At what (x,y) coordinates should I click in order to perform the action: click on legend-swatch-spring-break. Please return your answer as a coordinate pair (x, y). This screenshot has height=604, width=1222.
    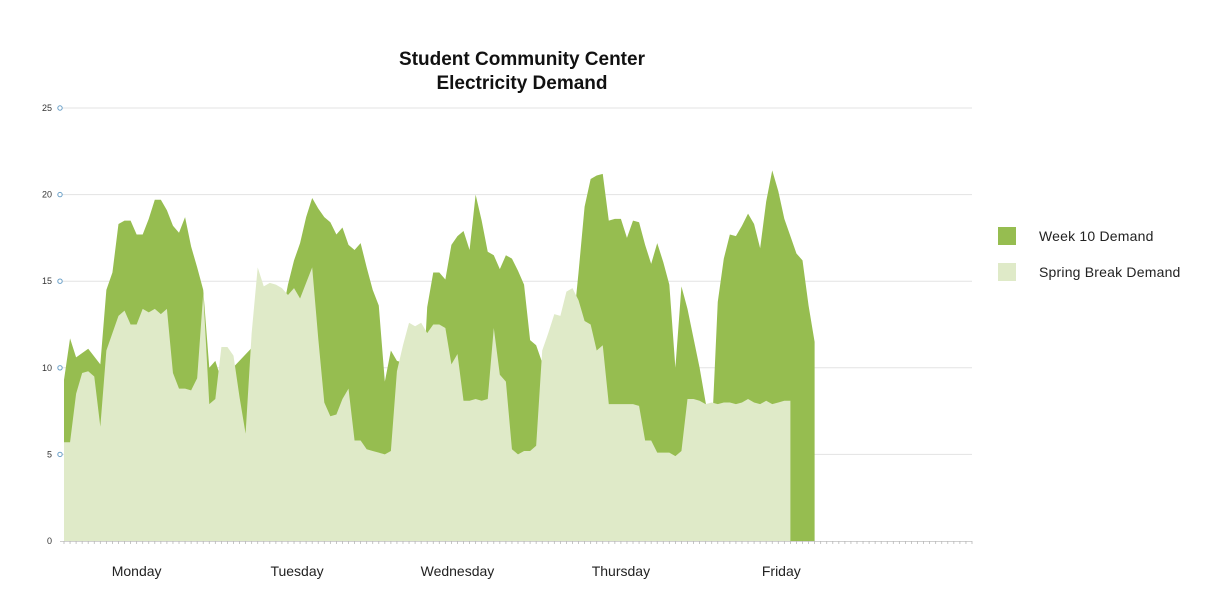
    Looking at the image, I should click on (1007, 272).